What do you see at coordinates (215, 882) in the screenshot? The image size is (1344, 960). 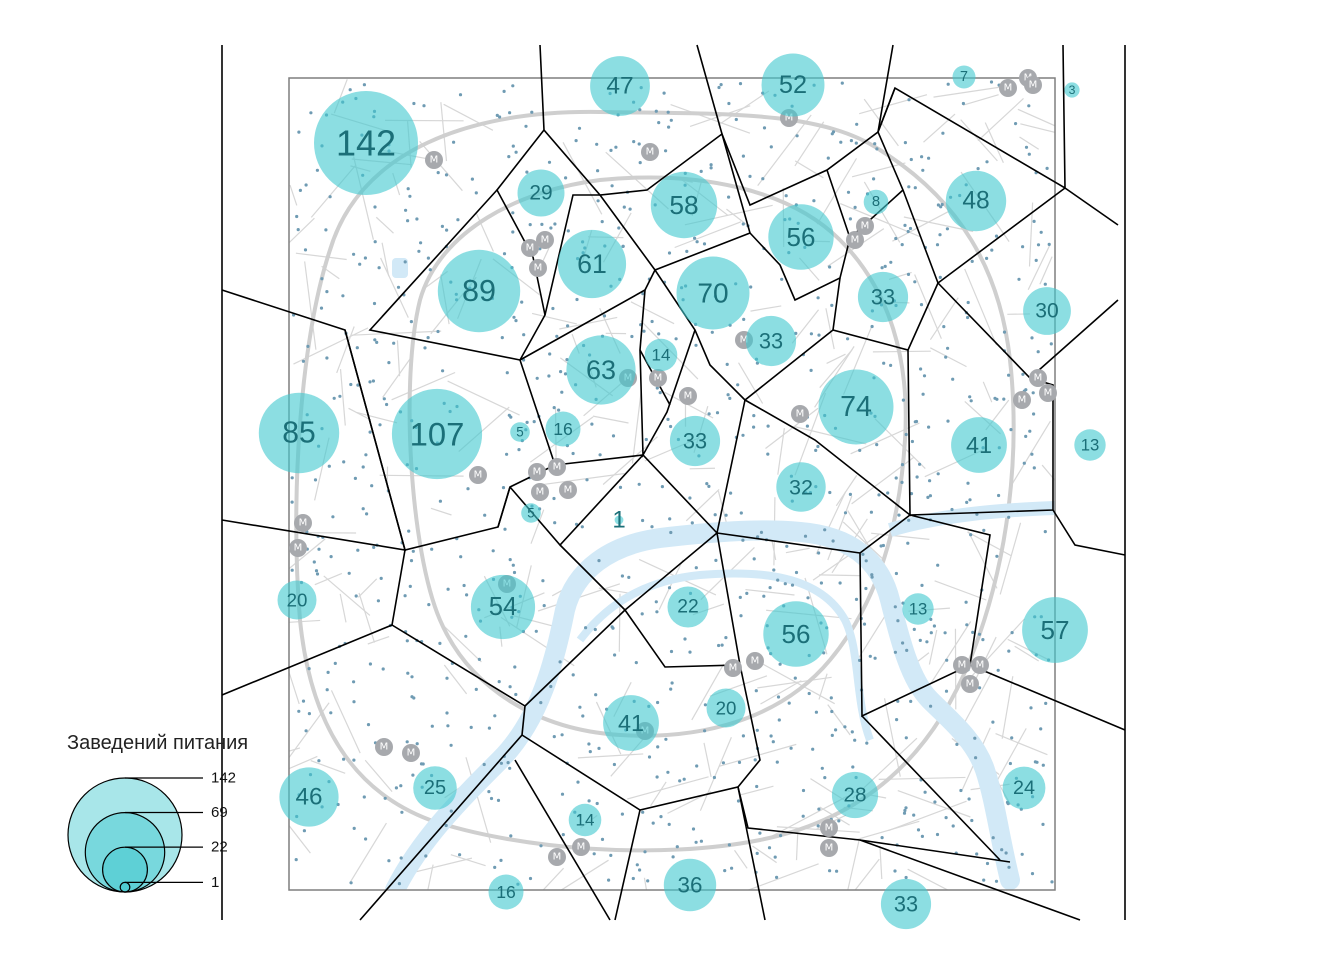 I see `legend-value: 1` at bounding box center [215, 882].